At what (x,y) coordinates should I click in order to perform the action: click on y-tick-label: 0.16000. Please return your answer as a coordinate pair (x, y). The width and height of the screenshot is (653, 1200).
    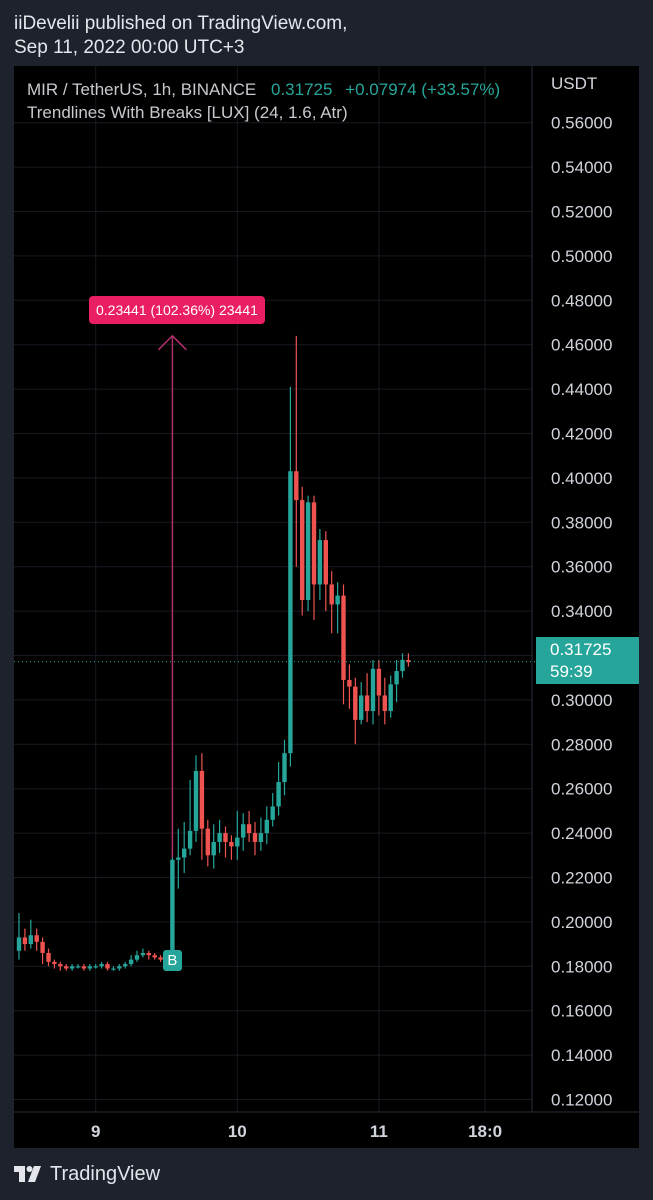
    Looking at the image, I should click on (581, 1011).